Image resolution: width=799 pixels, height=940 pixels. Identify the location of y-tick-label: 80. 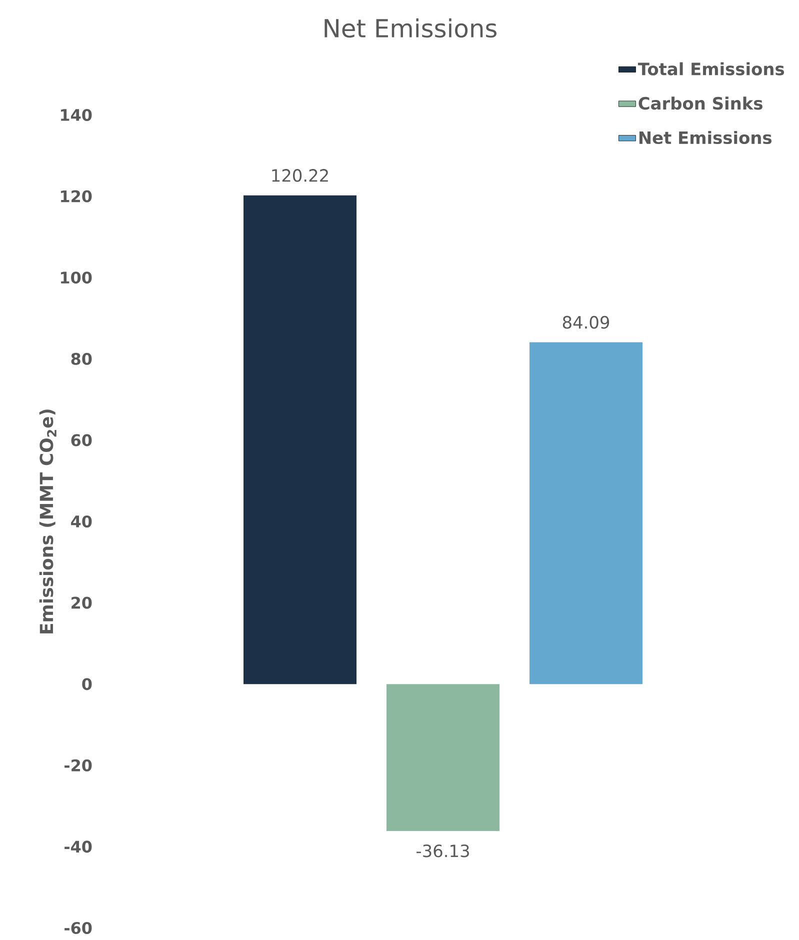
(81, 358).